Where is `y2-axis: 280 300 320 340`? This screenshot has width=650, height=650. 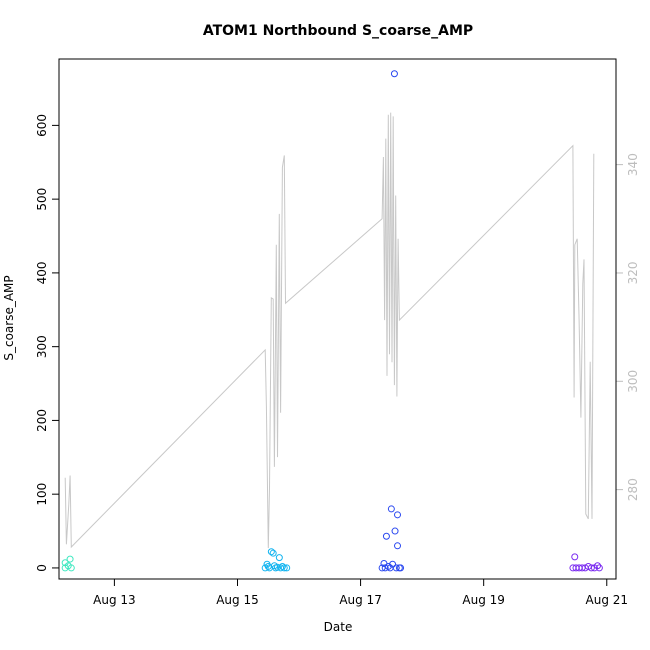 y2-axis: 280 300 320 340 is located at coordinates (627, 327).